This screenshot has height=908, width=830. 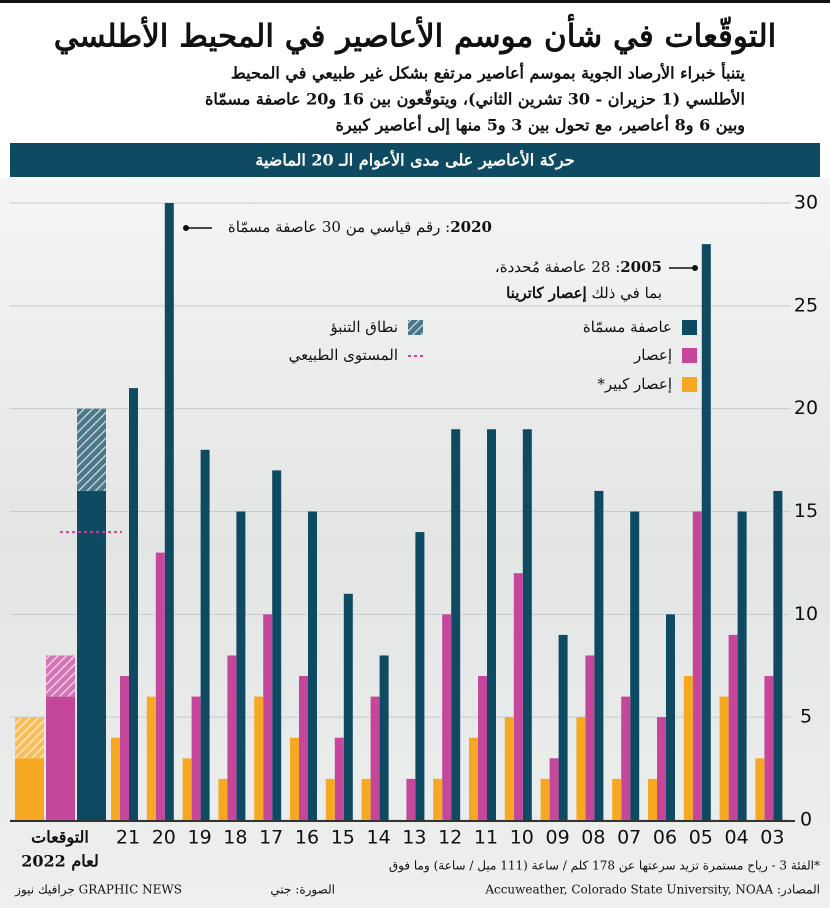 I want to click on annotation-text: : رقم قياسي من 30 عاصفة مسمّاة, so click(x=339, y=227).